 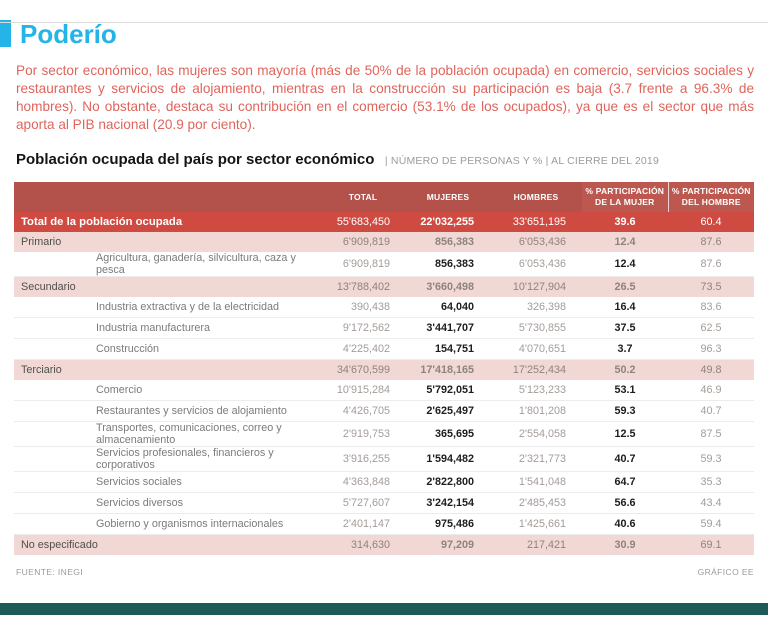 I want to click on value-cell: 37.5, so click(x=625, y=328).